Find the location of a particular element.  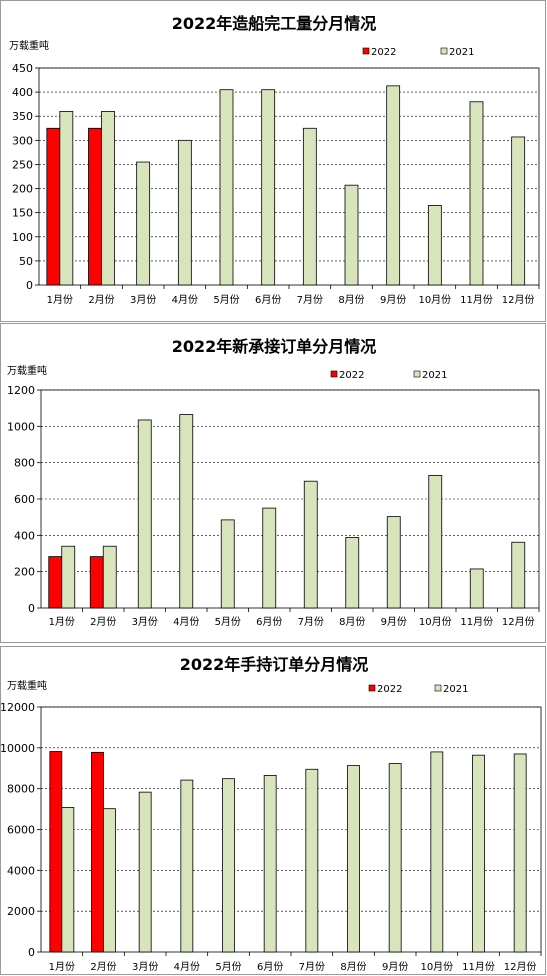

y-tick-label: 8000 is located at coordinates (21, 789).